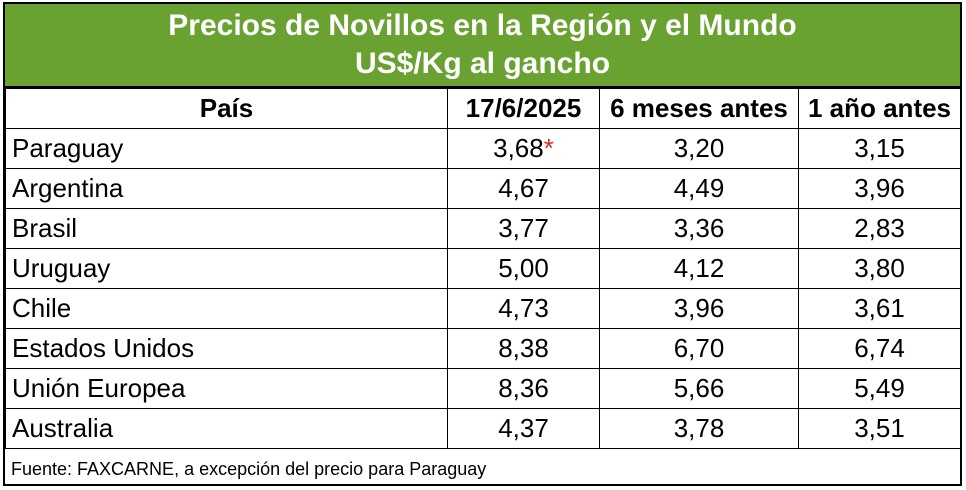 The height and width of the screenshot is (490, 966). I want to click on cell-current: 4,73, so click(523, 308).